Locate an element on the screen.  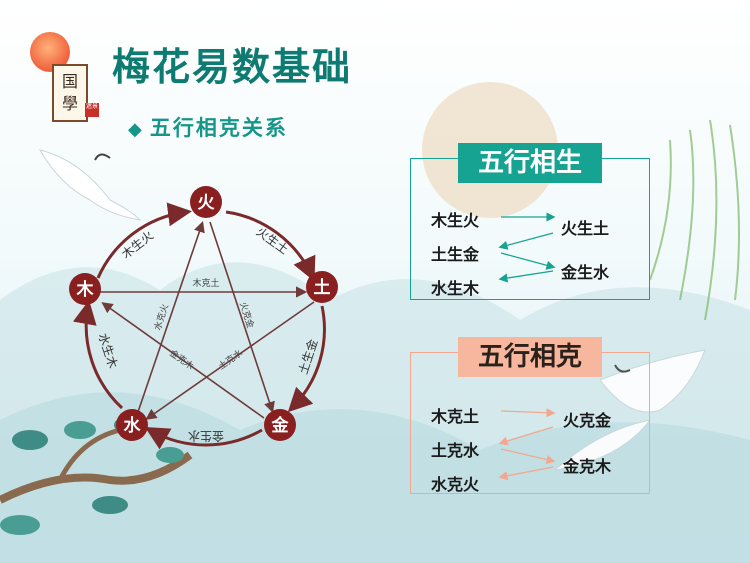
label-metal-wood: 金克木 is located at coordinates (181, 359).